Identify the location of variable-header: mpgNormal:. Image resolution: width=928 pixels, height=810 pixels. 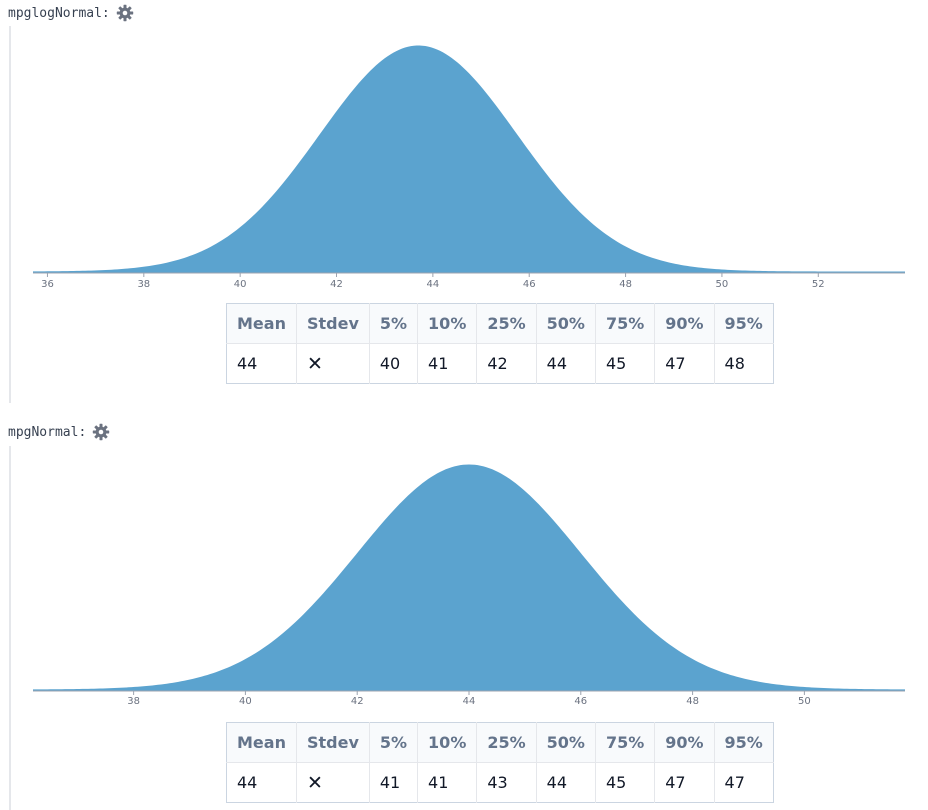
(59, 432).